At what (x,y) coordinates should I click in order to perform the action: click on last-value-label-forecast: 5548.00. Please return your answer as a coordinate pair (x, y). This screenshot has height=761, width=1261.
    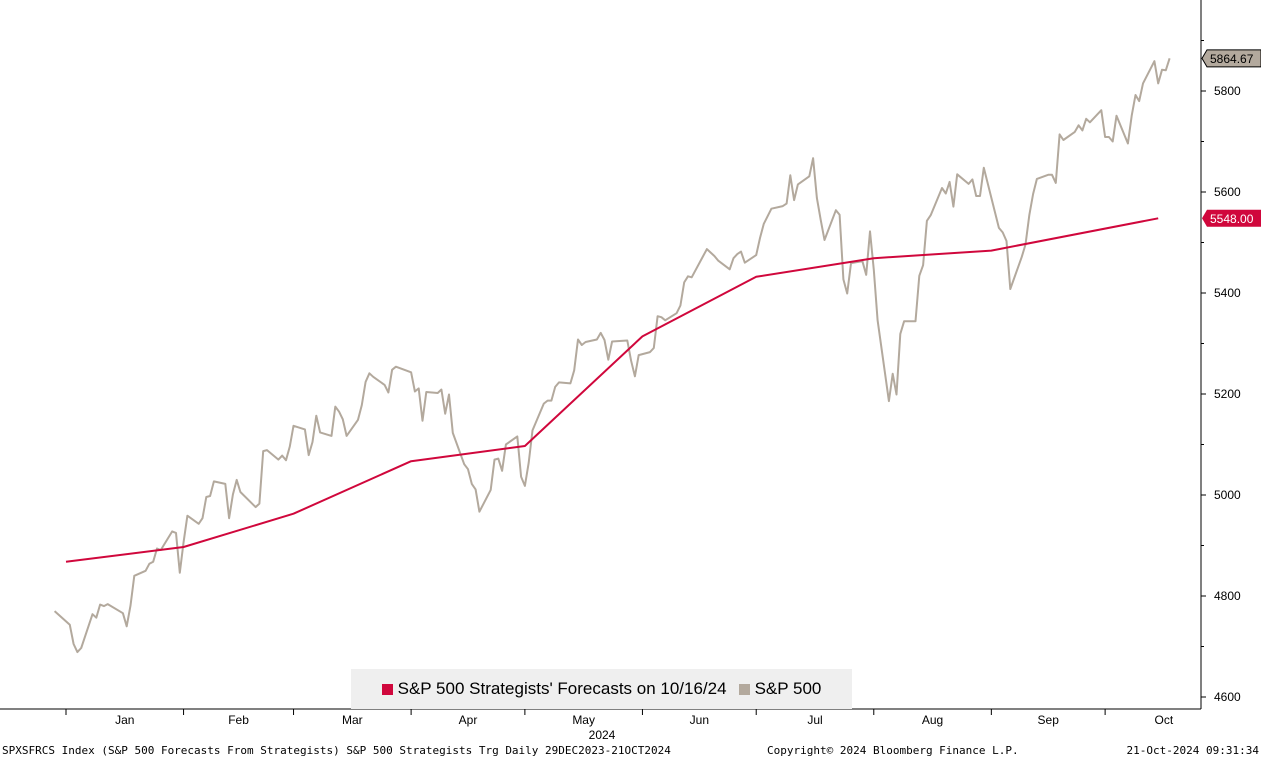
    Looking at the image, I should click on (1232, 219).